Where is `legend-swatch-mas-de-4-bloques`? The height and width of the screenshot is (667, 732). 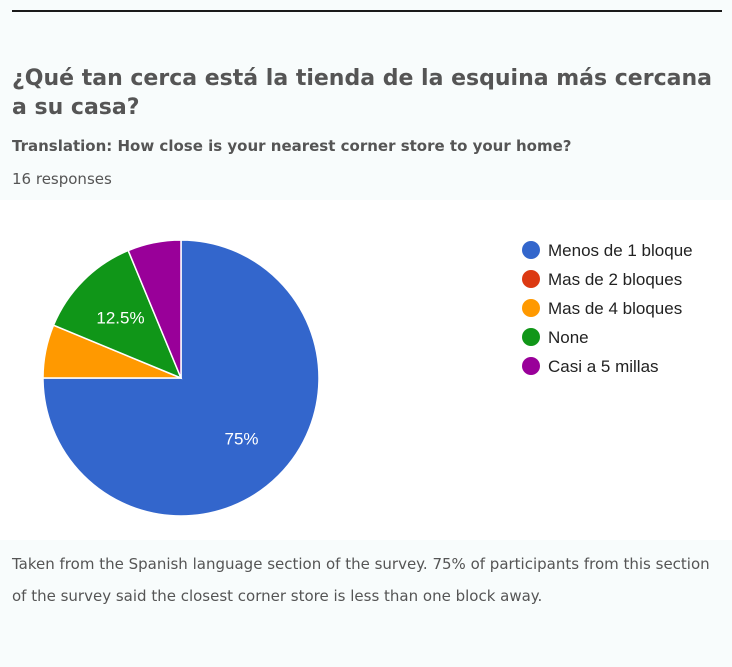 legend-swatch-mas-de-4-bloques is located at coordinates (531, 308).